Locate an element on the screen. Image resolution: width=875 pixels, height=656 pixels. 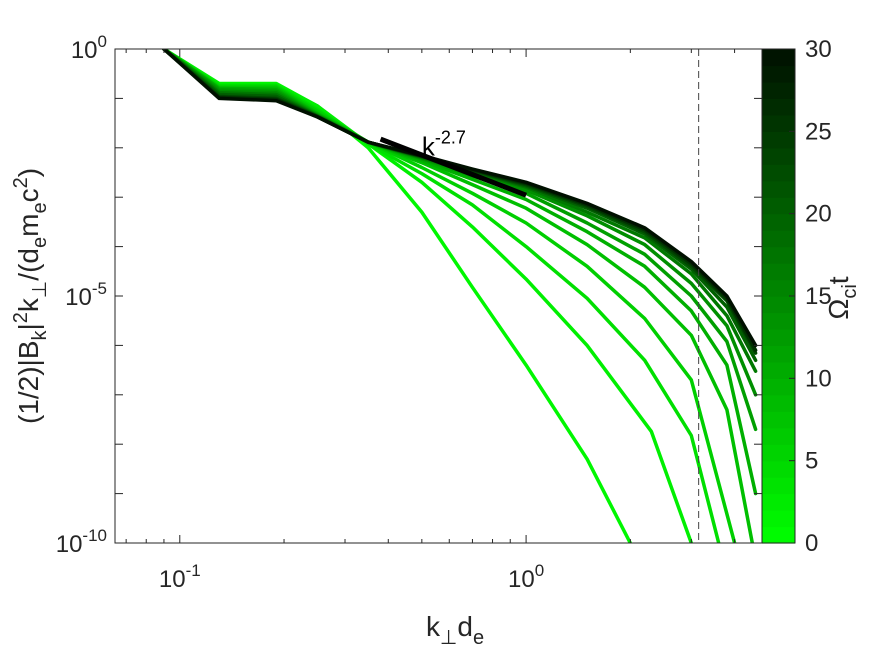
y-tick-label-2-base: 10 is located at coordinates (69, 544).